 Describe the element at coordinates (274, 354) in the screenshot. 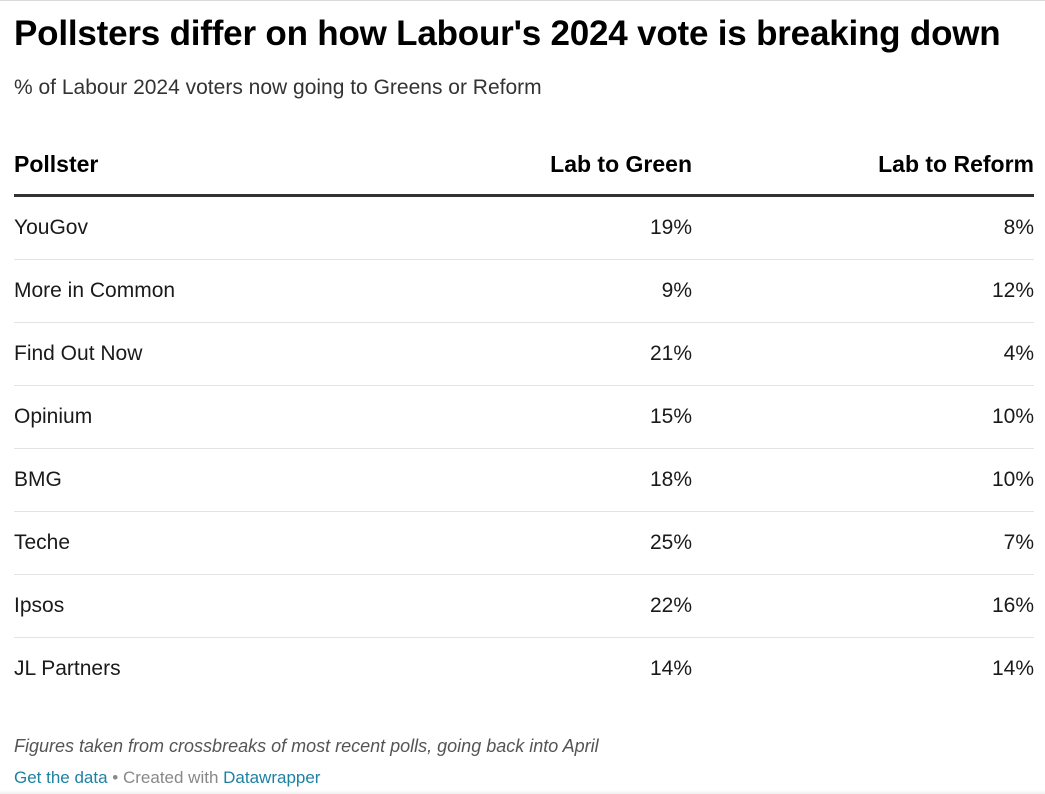

I see `pollster-cell: Find Out Now` at that location.